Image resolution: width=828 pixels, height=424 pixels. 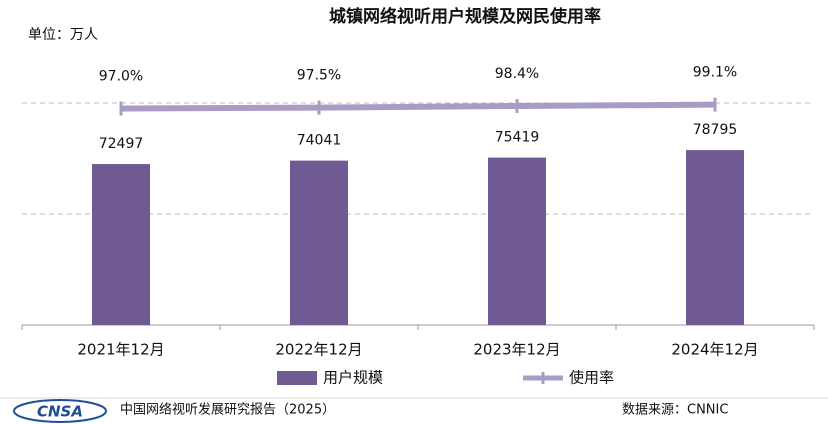 What do you see at coordinates (353, 378) in the screenshot?
I see `legend-label: 用户规模` at bounding box center [353, 378].